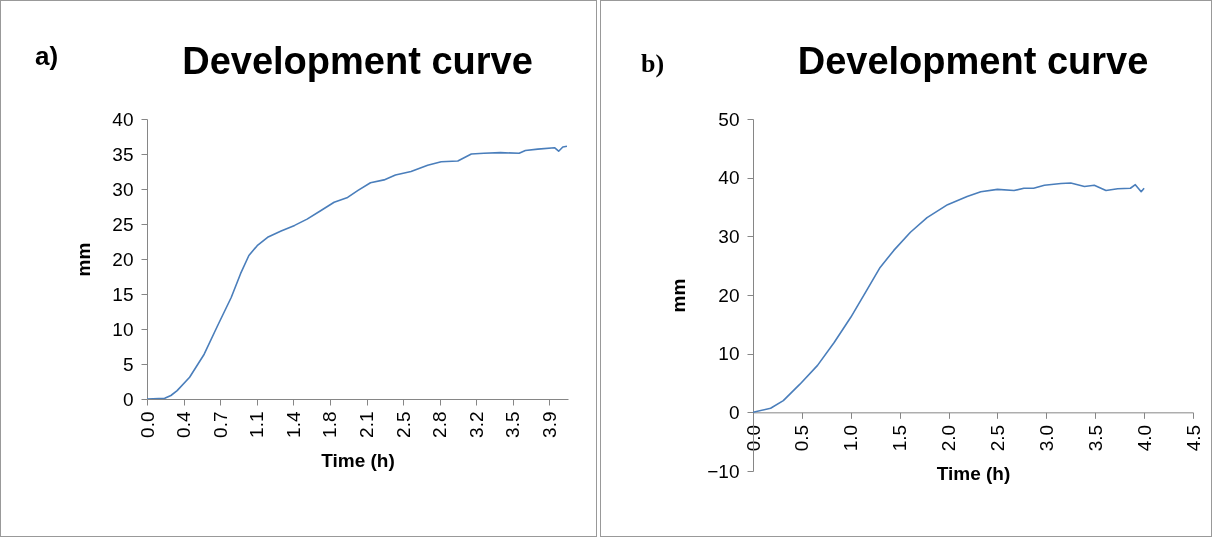 Image resolution: width=1214 pixels, height=539 pixels. I want to click on x-tick-label: 1.1, so click(257, 424).